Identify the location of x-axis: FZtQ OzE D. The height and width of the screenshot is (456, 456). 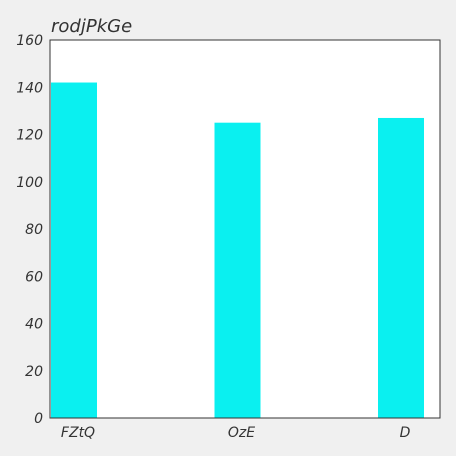
(236, 433).